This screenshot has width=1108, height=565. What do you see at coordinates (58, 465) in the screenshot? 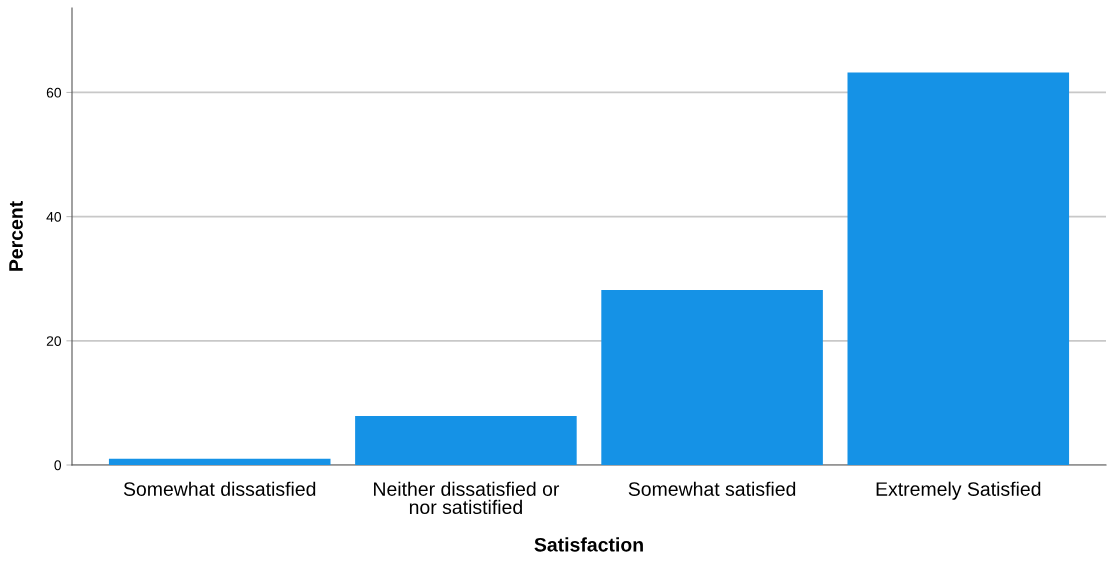
I see `y-tick-label: 0` at bounding box center [58, 465].